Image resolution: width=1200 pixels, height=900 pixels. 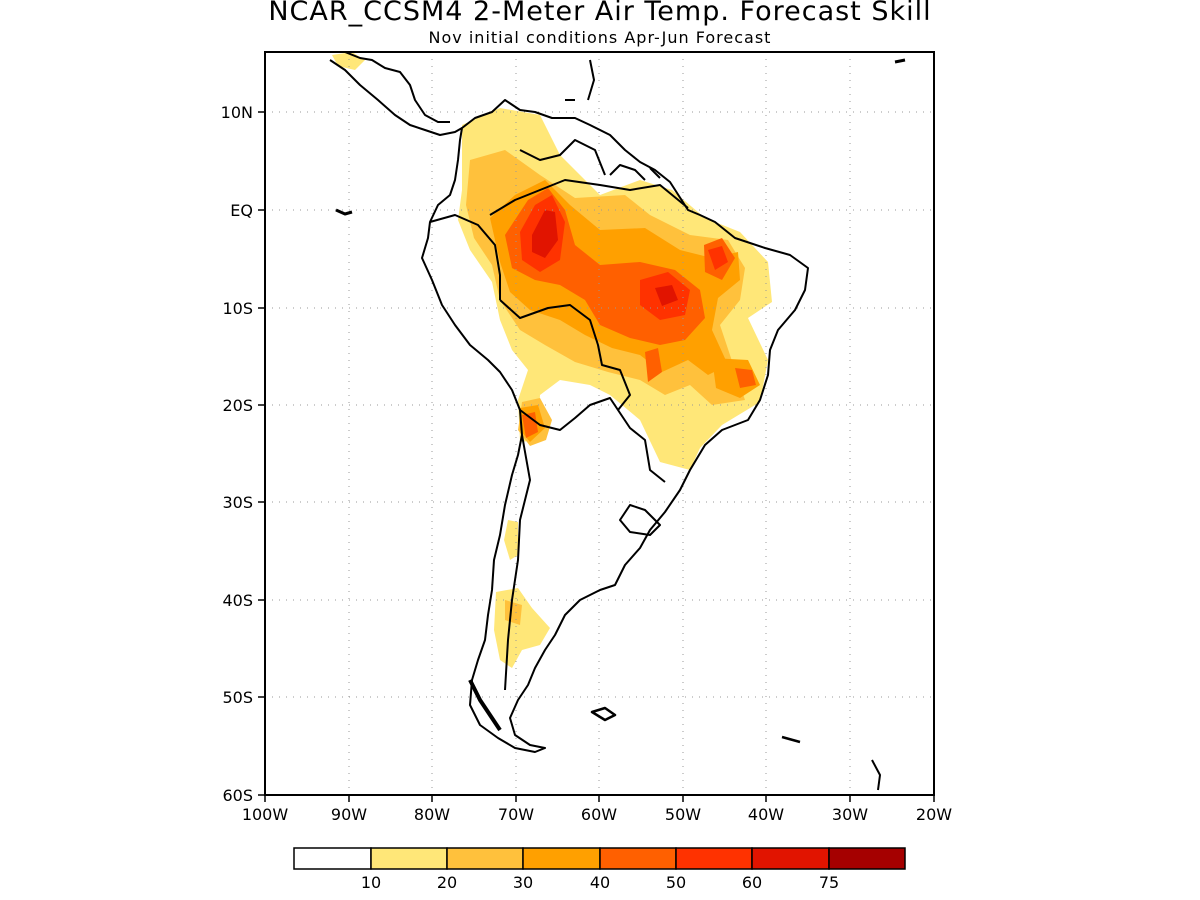 I want to click on skill-band-10-20-mex, so click(x=348, y=61).